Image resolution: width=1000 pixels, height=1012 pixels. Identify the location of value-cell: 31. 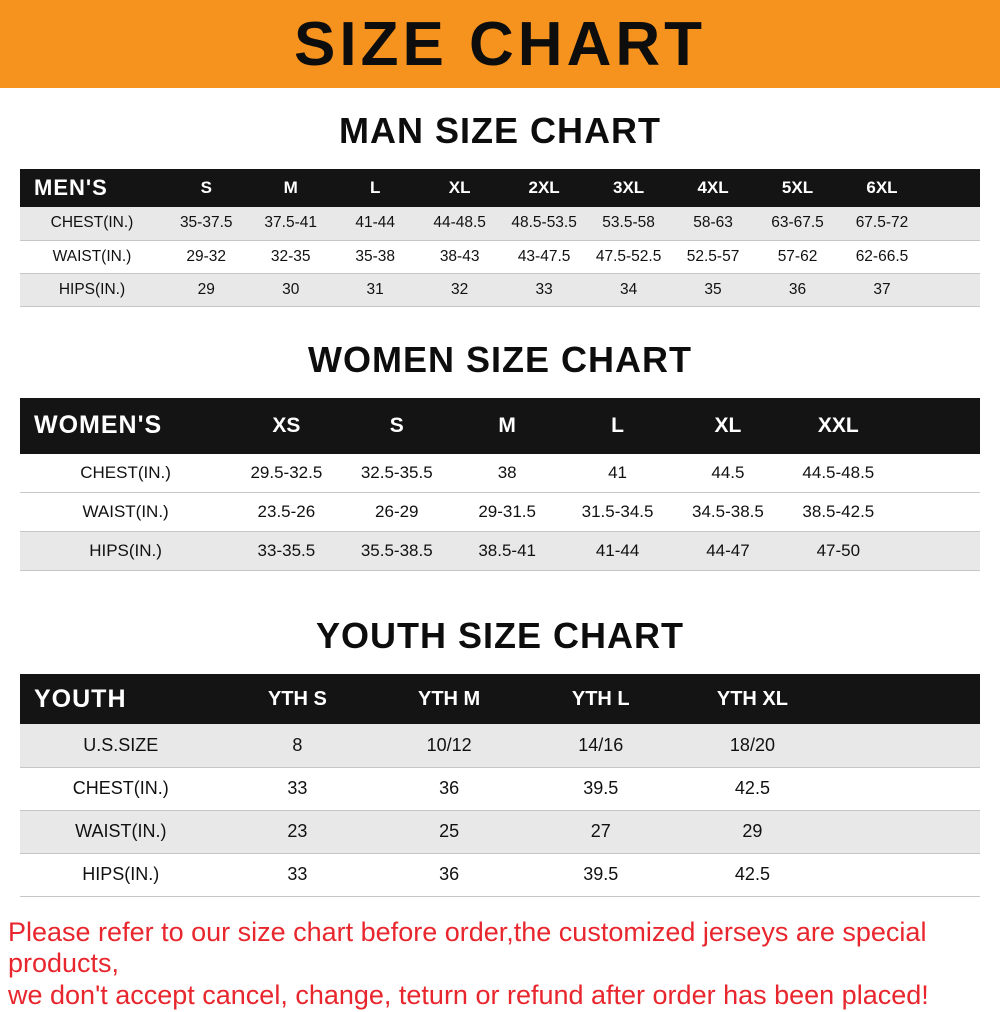
(375, 289).